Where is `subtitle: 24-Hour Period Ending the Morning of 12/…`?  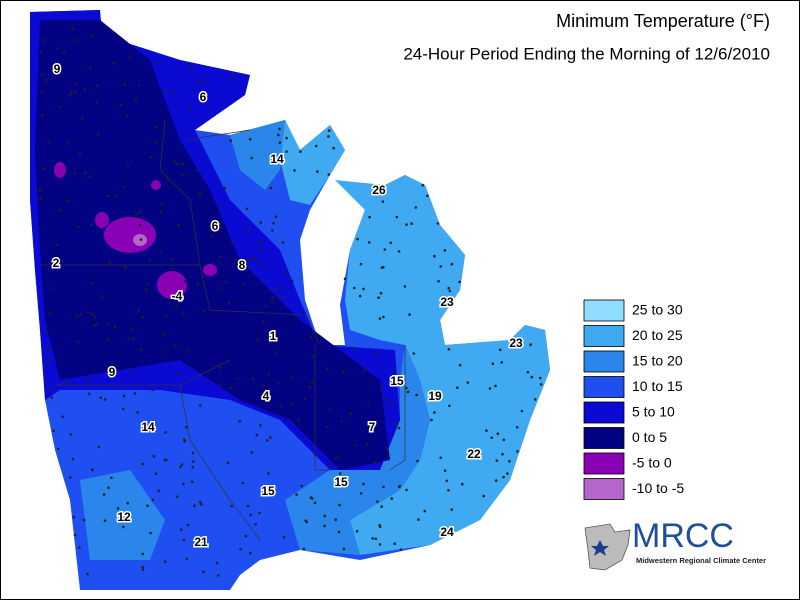
subtitle: 24-Hour Period Ending the Morning of 12/… is located at coordinates (586, 53).